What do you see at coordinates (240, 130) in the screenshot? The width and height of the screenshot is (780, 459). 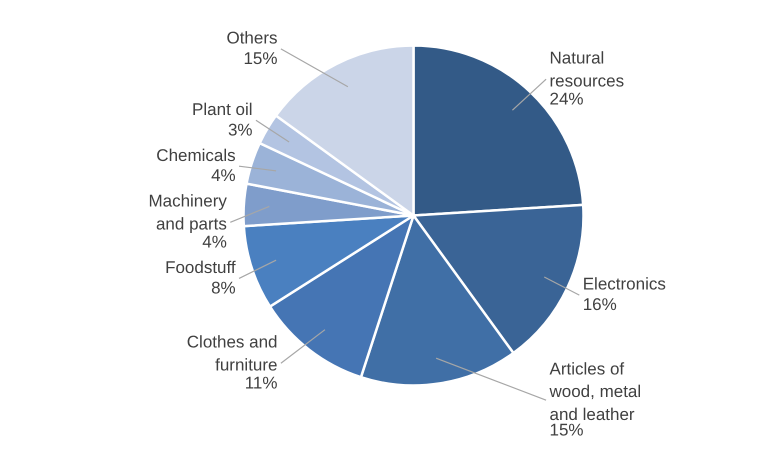 I see `data-label: 3%` at bounding box center [240, 130].